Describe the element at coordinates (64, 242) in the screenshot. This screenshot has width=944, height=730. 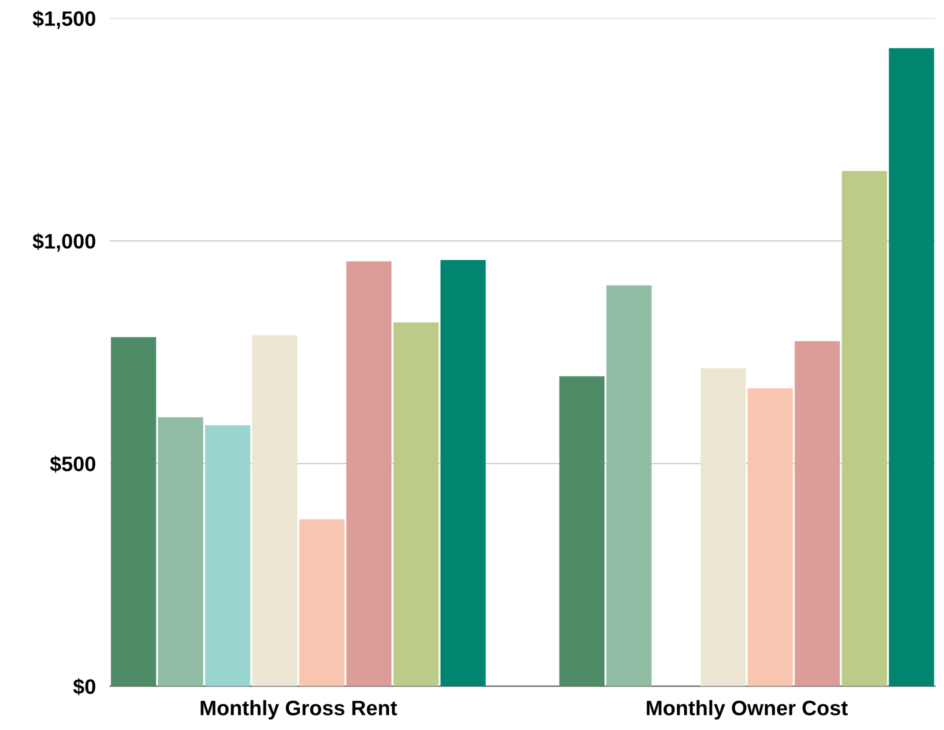
I see `y-tick-label: $1,000` at that location.